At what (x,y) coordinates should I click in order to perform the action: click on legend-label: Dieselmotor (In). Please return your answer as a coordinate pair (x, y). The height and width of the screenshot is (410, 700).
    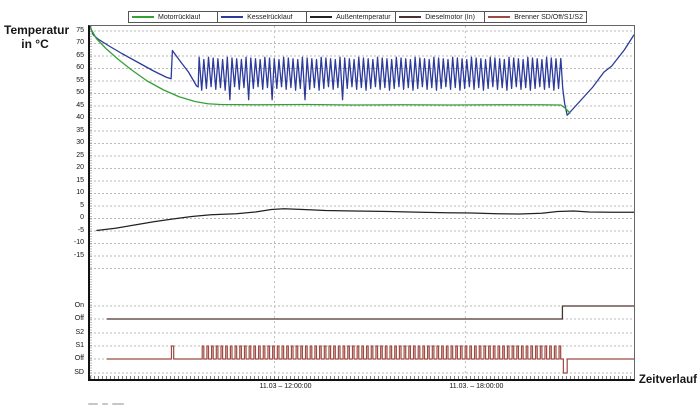
    Looking at the image, I should click on (450, 17).